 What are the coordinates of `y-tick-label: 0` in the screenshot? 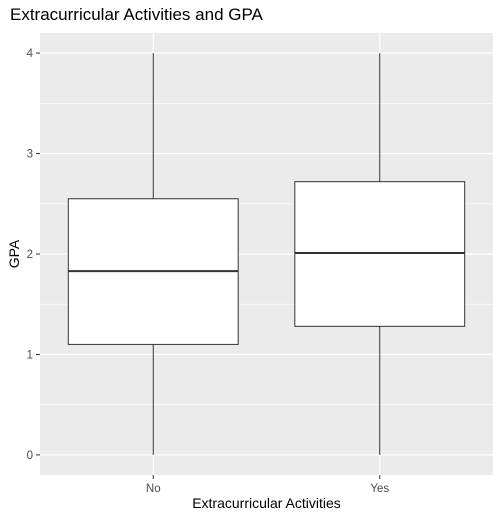 It's located at (30, 456).